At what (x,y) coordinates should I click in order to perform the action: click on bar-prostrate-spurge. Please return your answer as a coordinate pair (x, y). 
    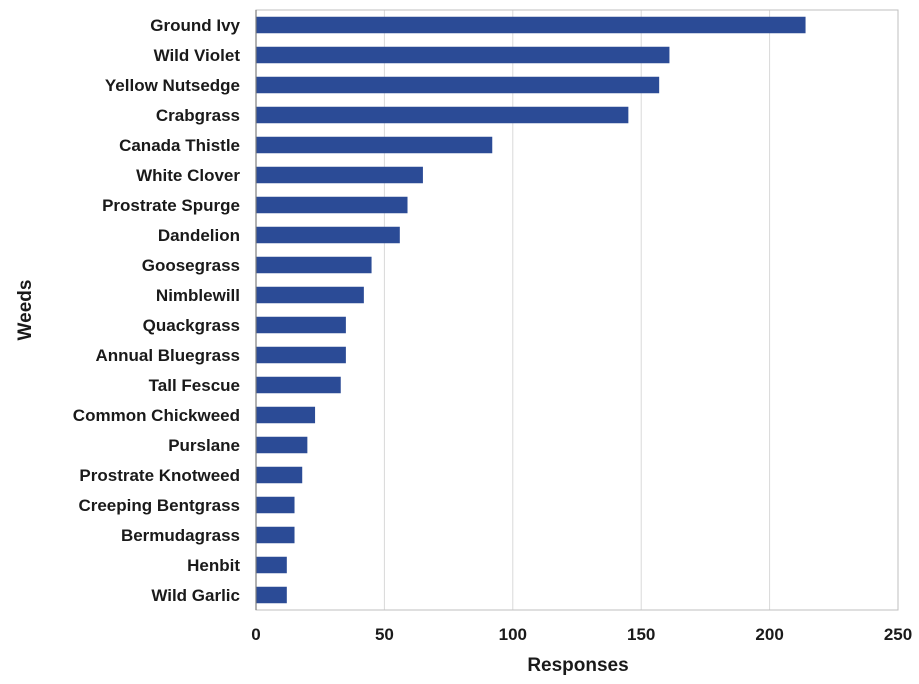
    Looking at the image, I should click on (332, 205).